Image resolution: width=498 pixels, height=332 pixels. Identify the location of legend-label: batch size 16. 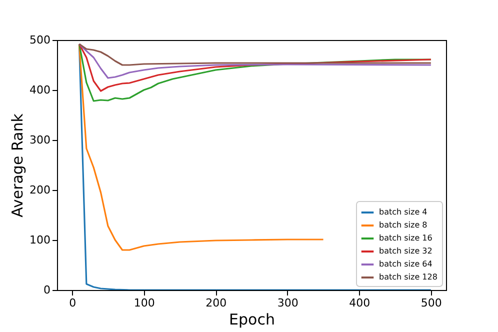
(405, 238).